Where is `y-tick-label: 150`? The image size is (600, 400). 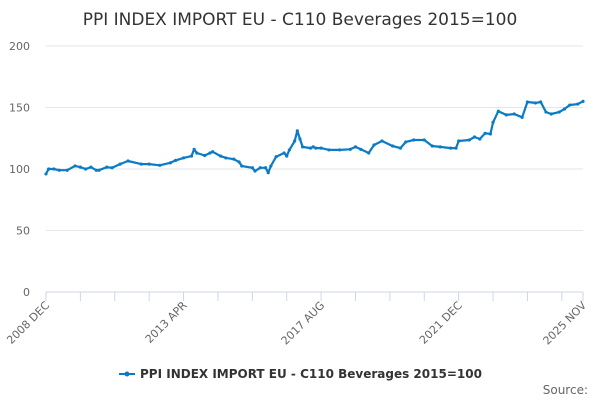 y-tick-label: 150 is located at coordinates (19, 108).